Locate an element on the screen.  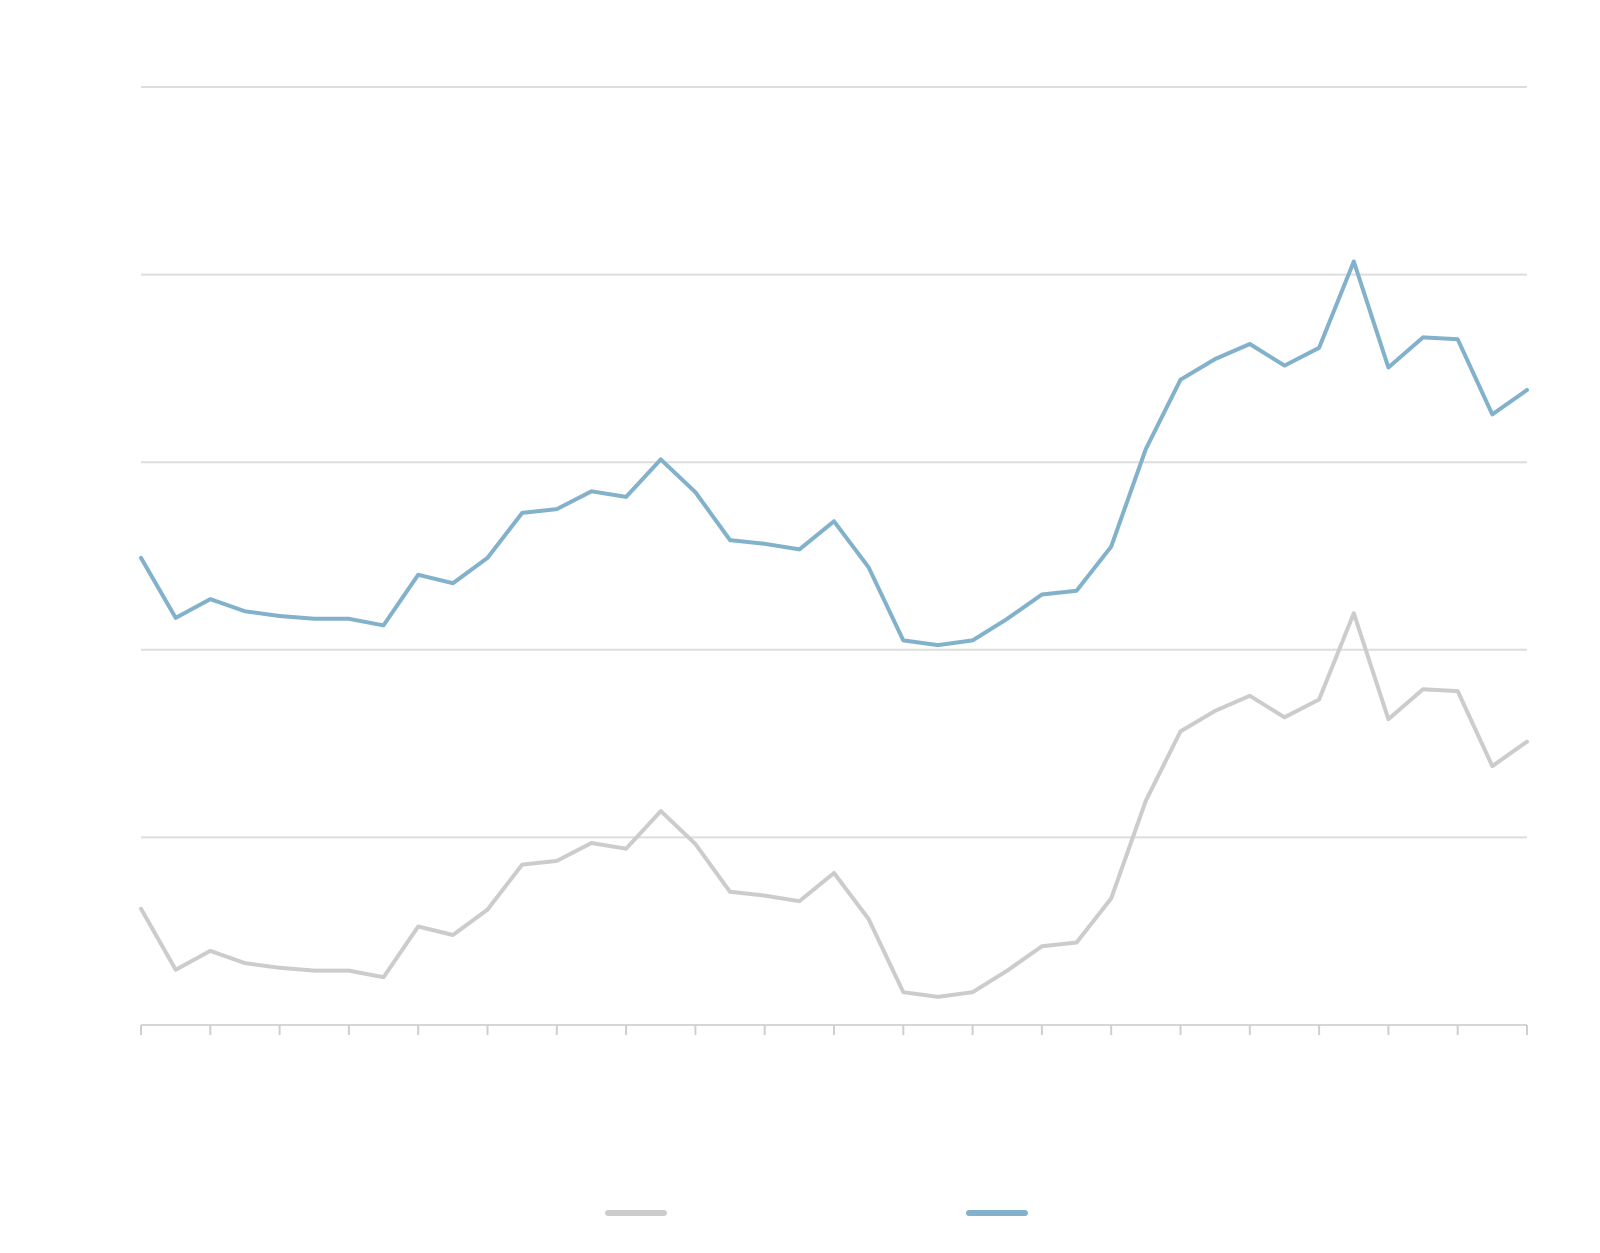
x-axis is located at coordinates (834, 1029).